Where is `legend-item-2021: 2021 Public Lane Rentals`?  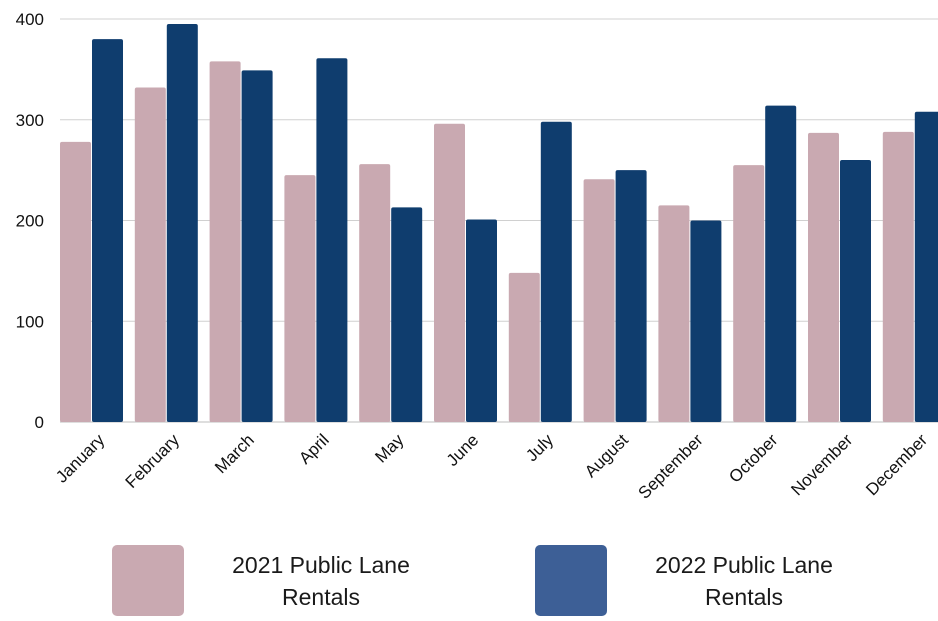
legend-item-2021: 2021 Public Lane Rentals is located at coordinates (269, 580).